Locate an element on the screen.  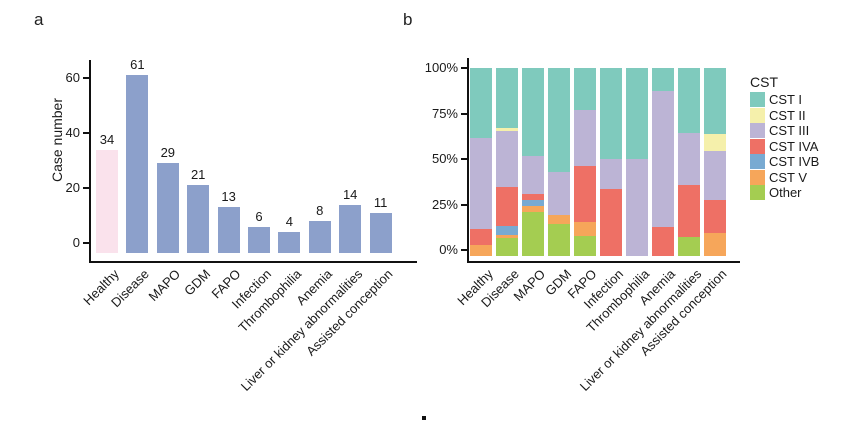
panel-b-y-axis-line is located at coordinates (468, 160).